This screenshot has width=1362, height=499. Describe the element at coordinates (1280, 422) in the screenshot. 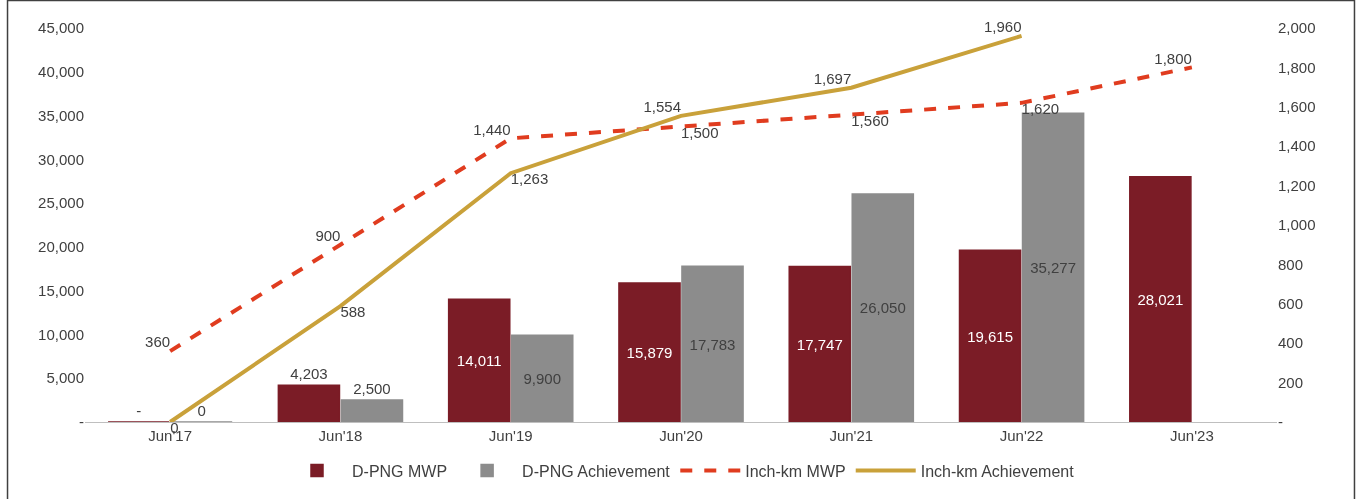

I see `y2-tick-label: -` at that location.